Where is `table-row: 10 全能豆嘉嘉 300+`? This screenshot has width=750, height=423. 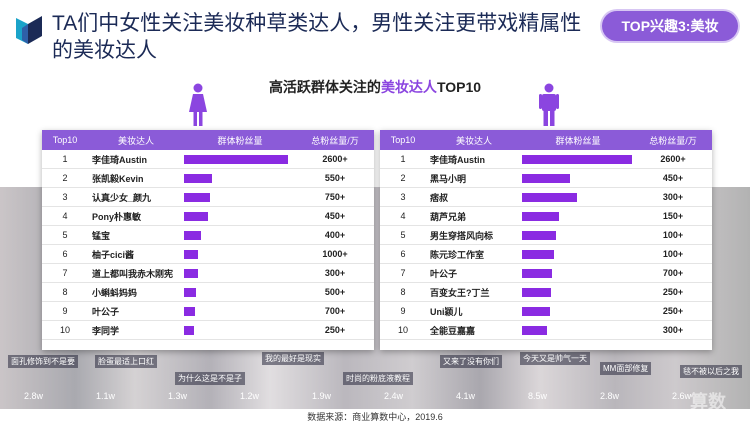 table-row: 10 全能豆嘉嘉 300+ is located at coordinates (546, 330).